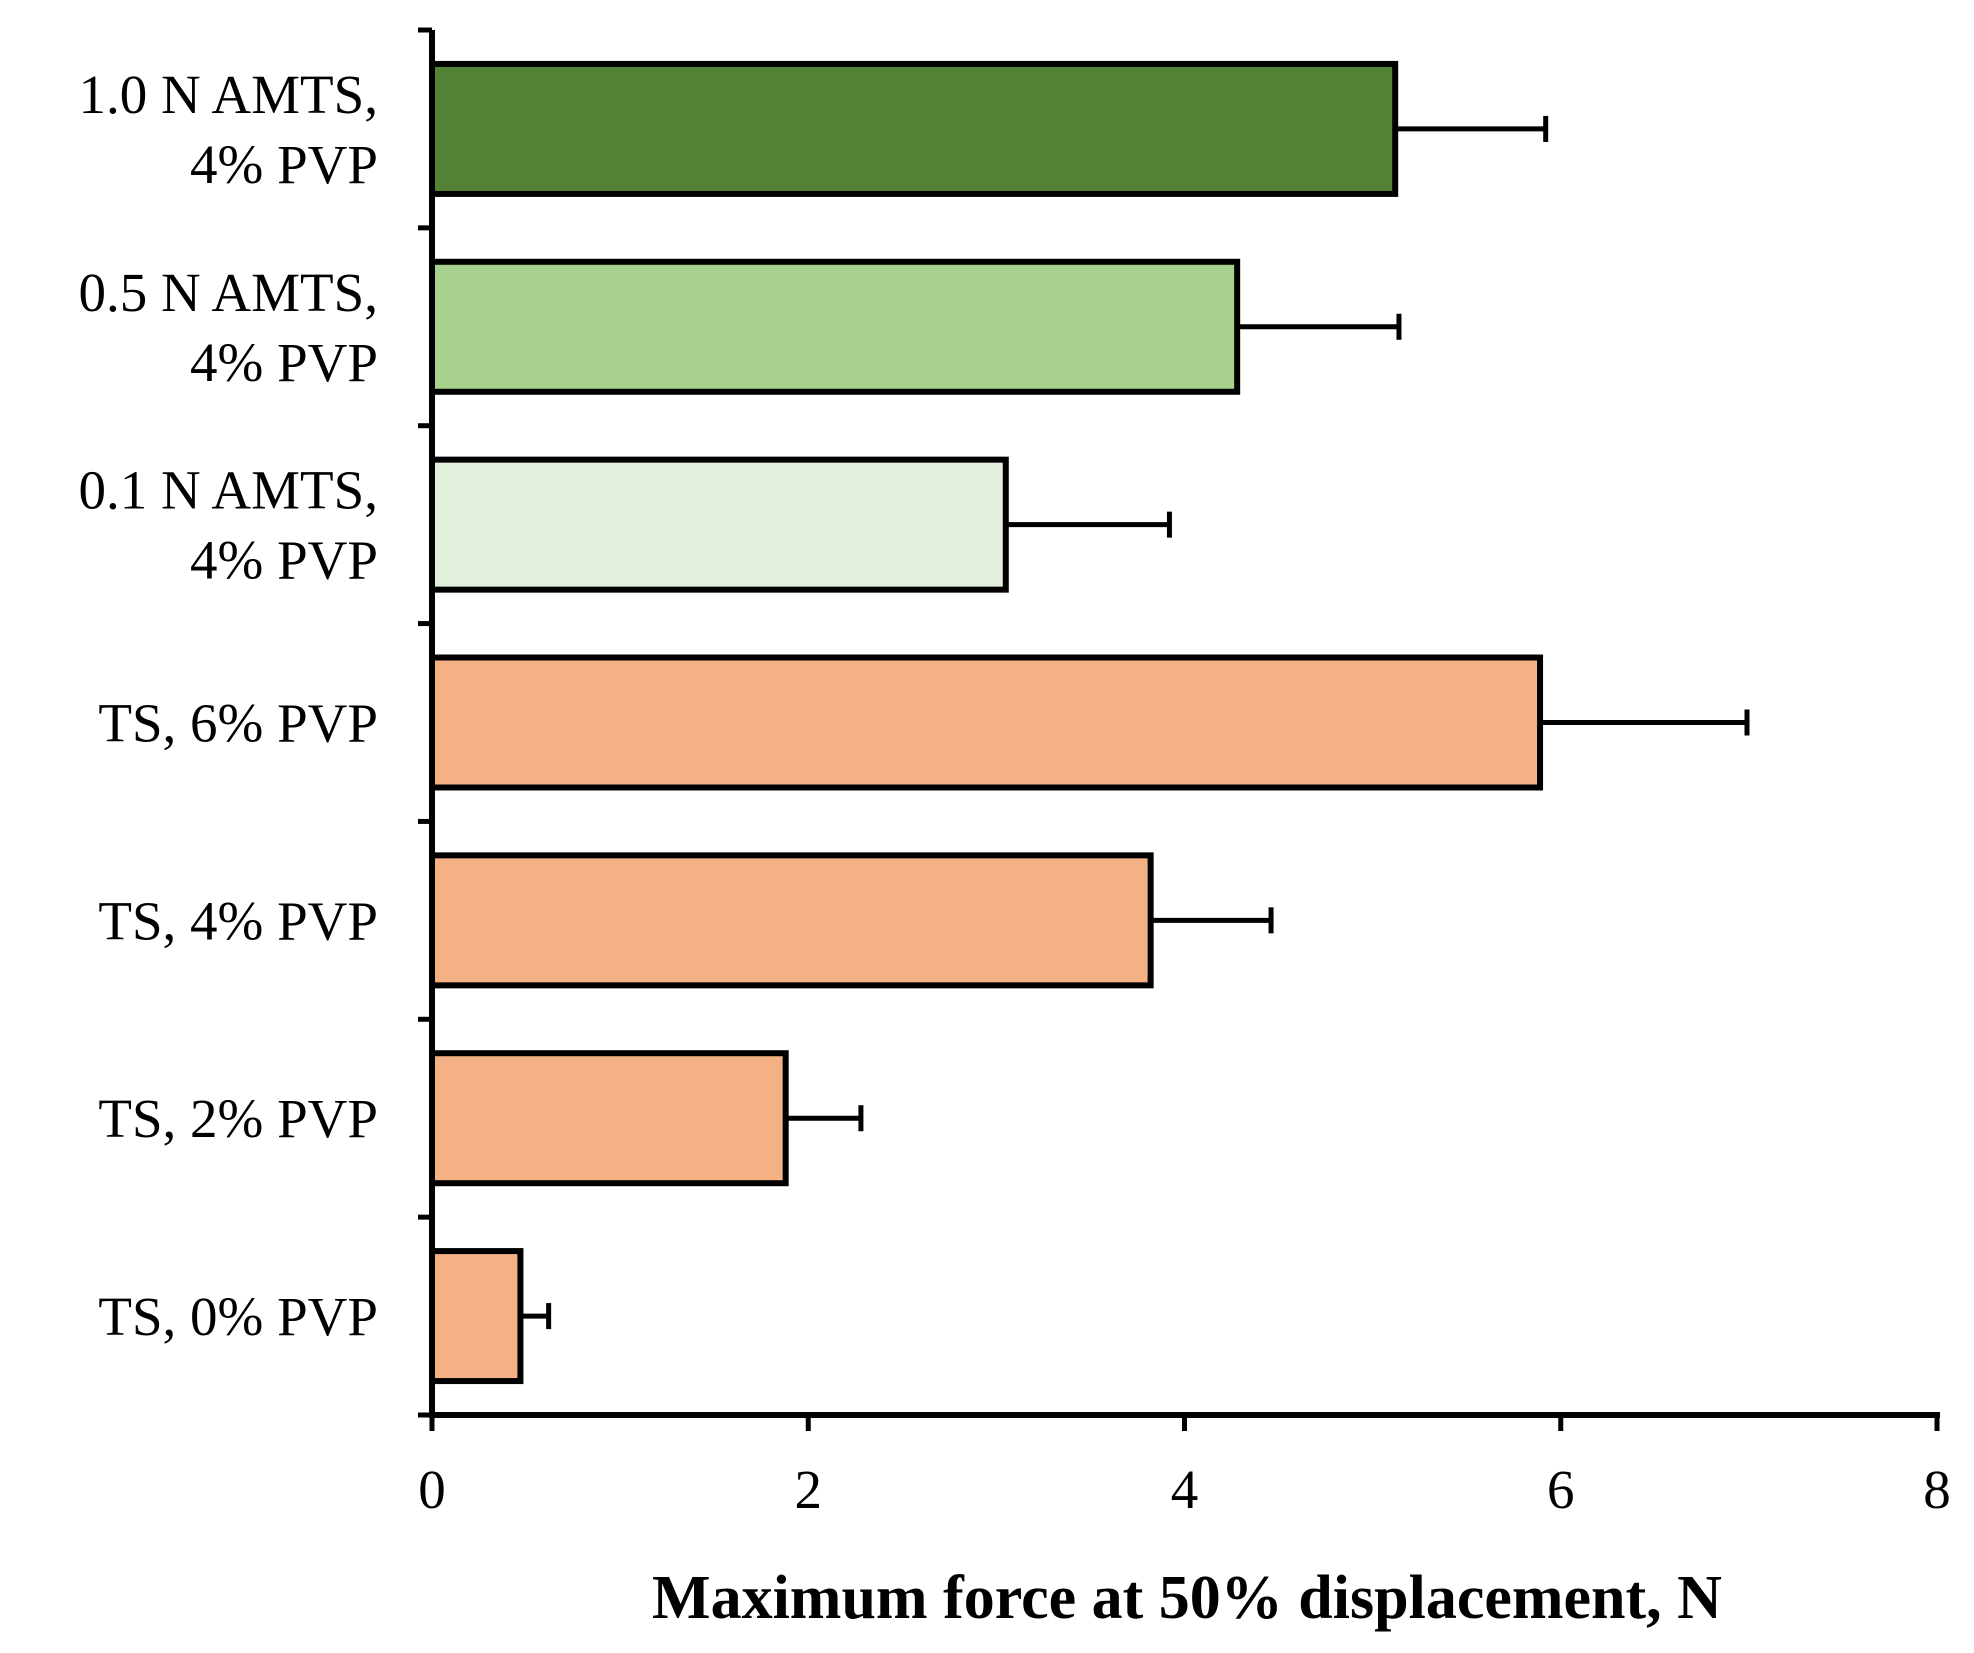  What do you see at coordinates (238, 1118) in the screenshot?
I see `category-label: TS, 2% PVP` at bounding box center [238, 1118].